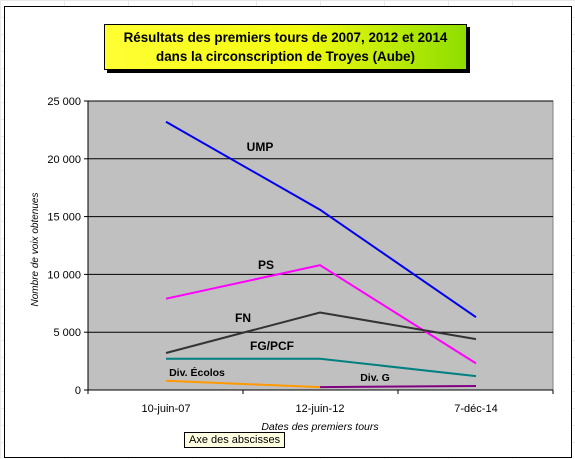  I want to click on series-label-fg-pcf: FG/PCF, so click(272, 346).